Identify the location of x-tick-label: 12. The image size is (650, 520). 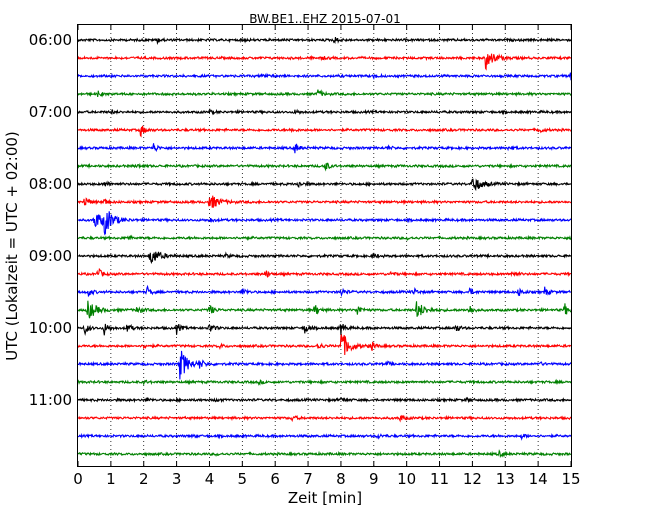
(472, 479).